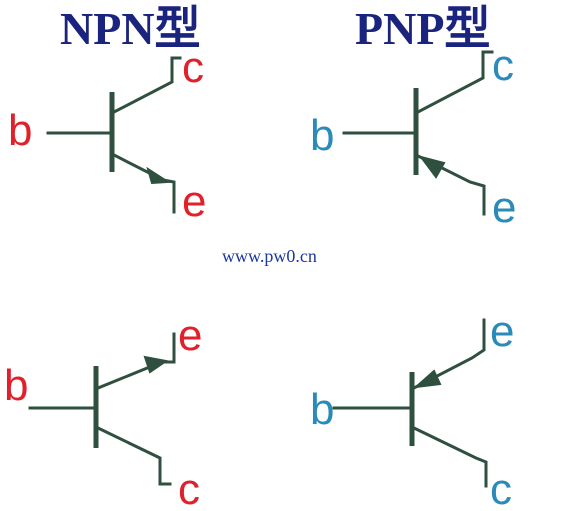 The image size is (572, 511). I want to click on npn-title: NPN型, so click(130, 28).